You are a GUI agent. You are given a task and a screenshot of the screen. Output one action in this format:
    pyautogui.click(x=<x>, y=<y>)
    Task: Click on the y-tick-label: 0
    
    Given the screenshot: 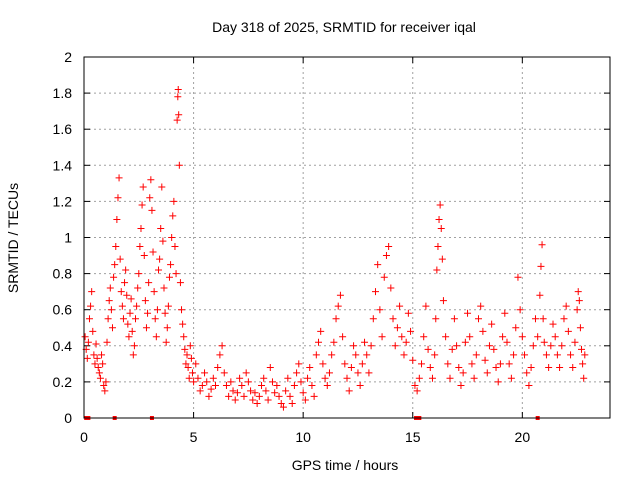 What is the action you would take?
    pyautogui.click(x=68, y=418)
    